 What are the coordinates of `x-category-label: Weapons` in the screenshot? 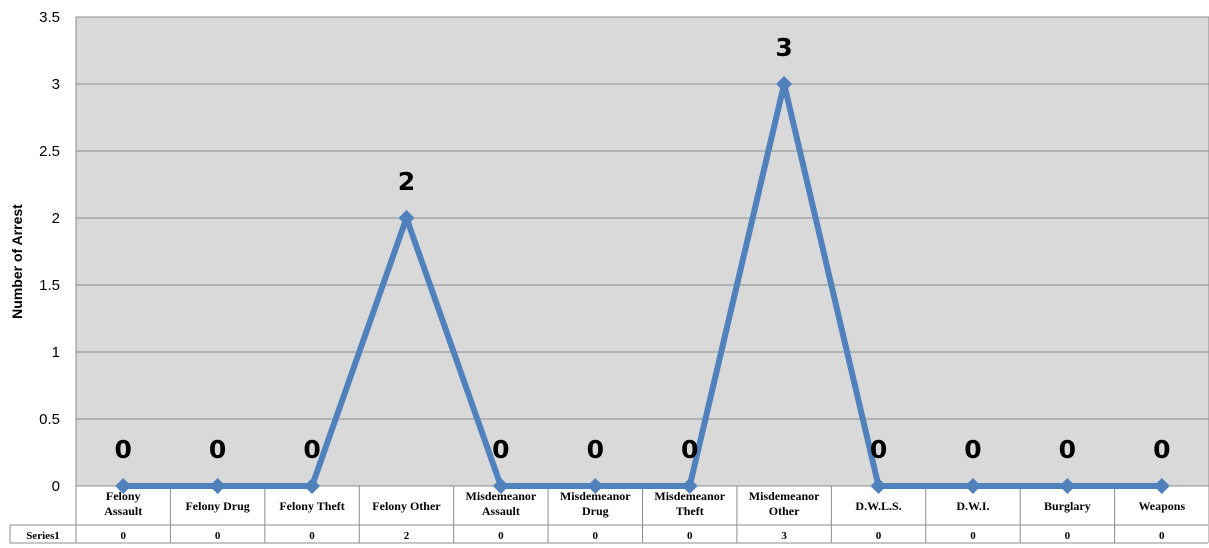 It's located at (1161, 506).